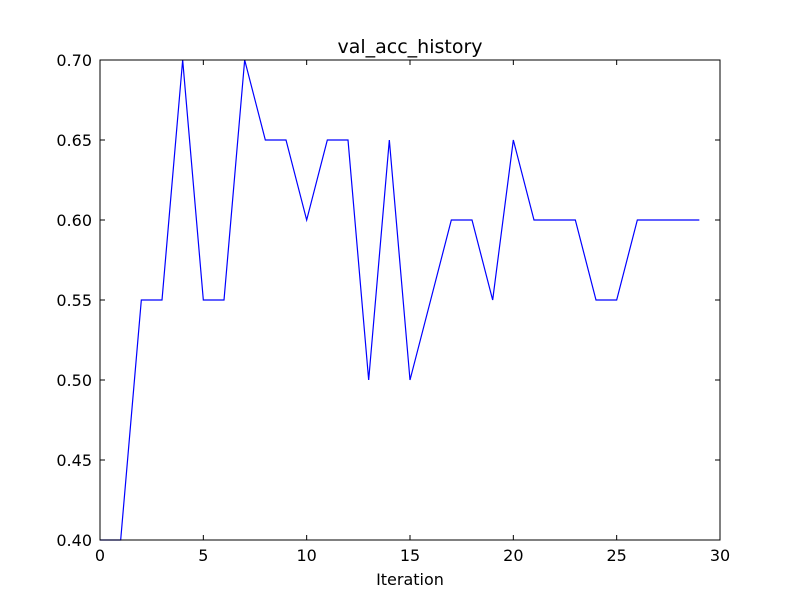 This screenshot has height=600, width=800. I want to click on x-tick-label: 5, so click(203, 555).